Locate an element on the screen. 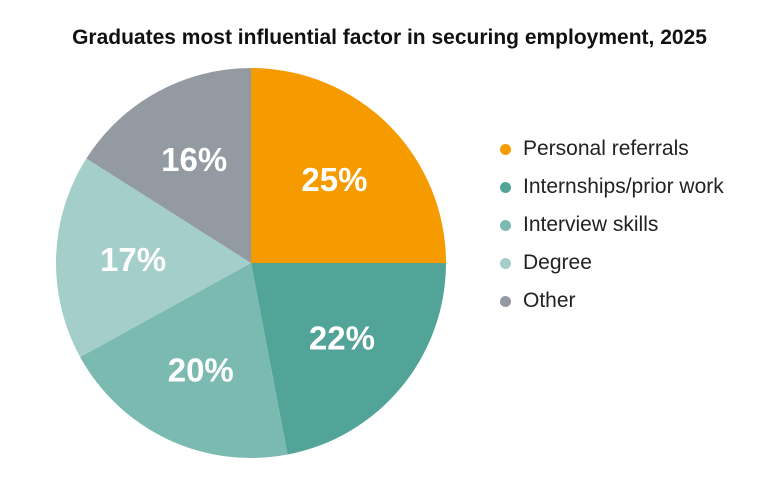 The image size is (779, 482). legend-item: Degree is located at coordinates (612, 263).